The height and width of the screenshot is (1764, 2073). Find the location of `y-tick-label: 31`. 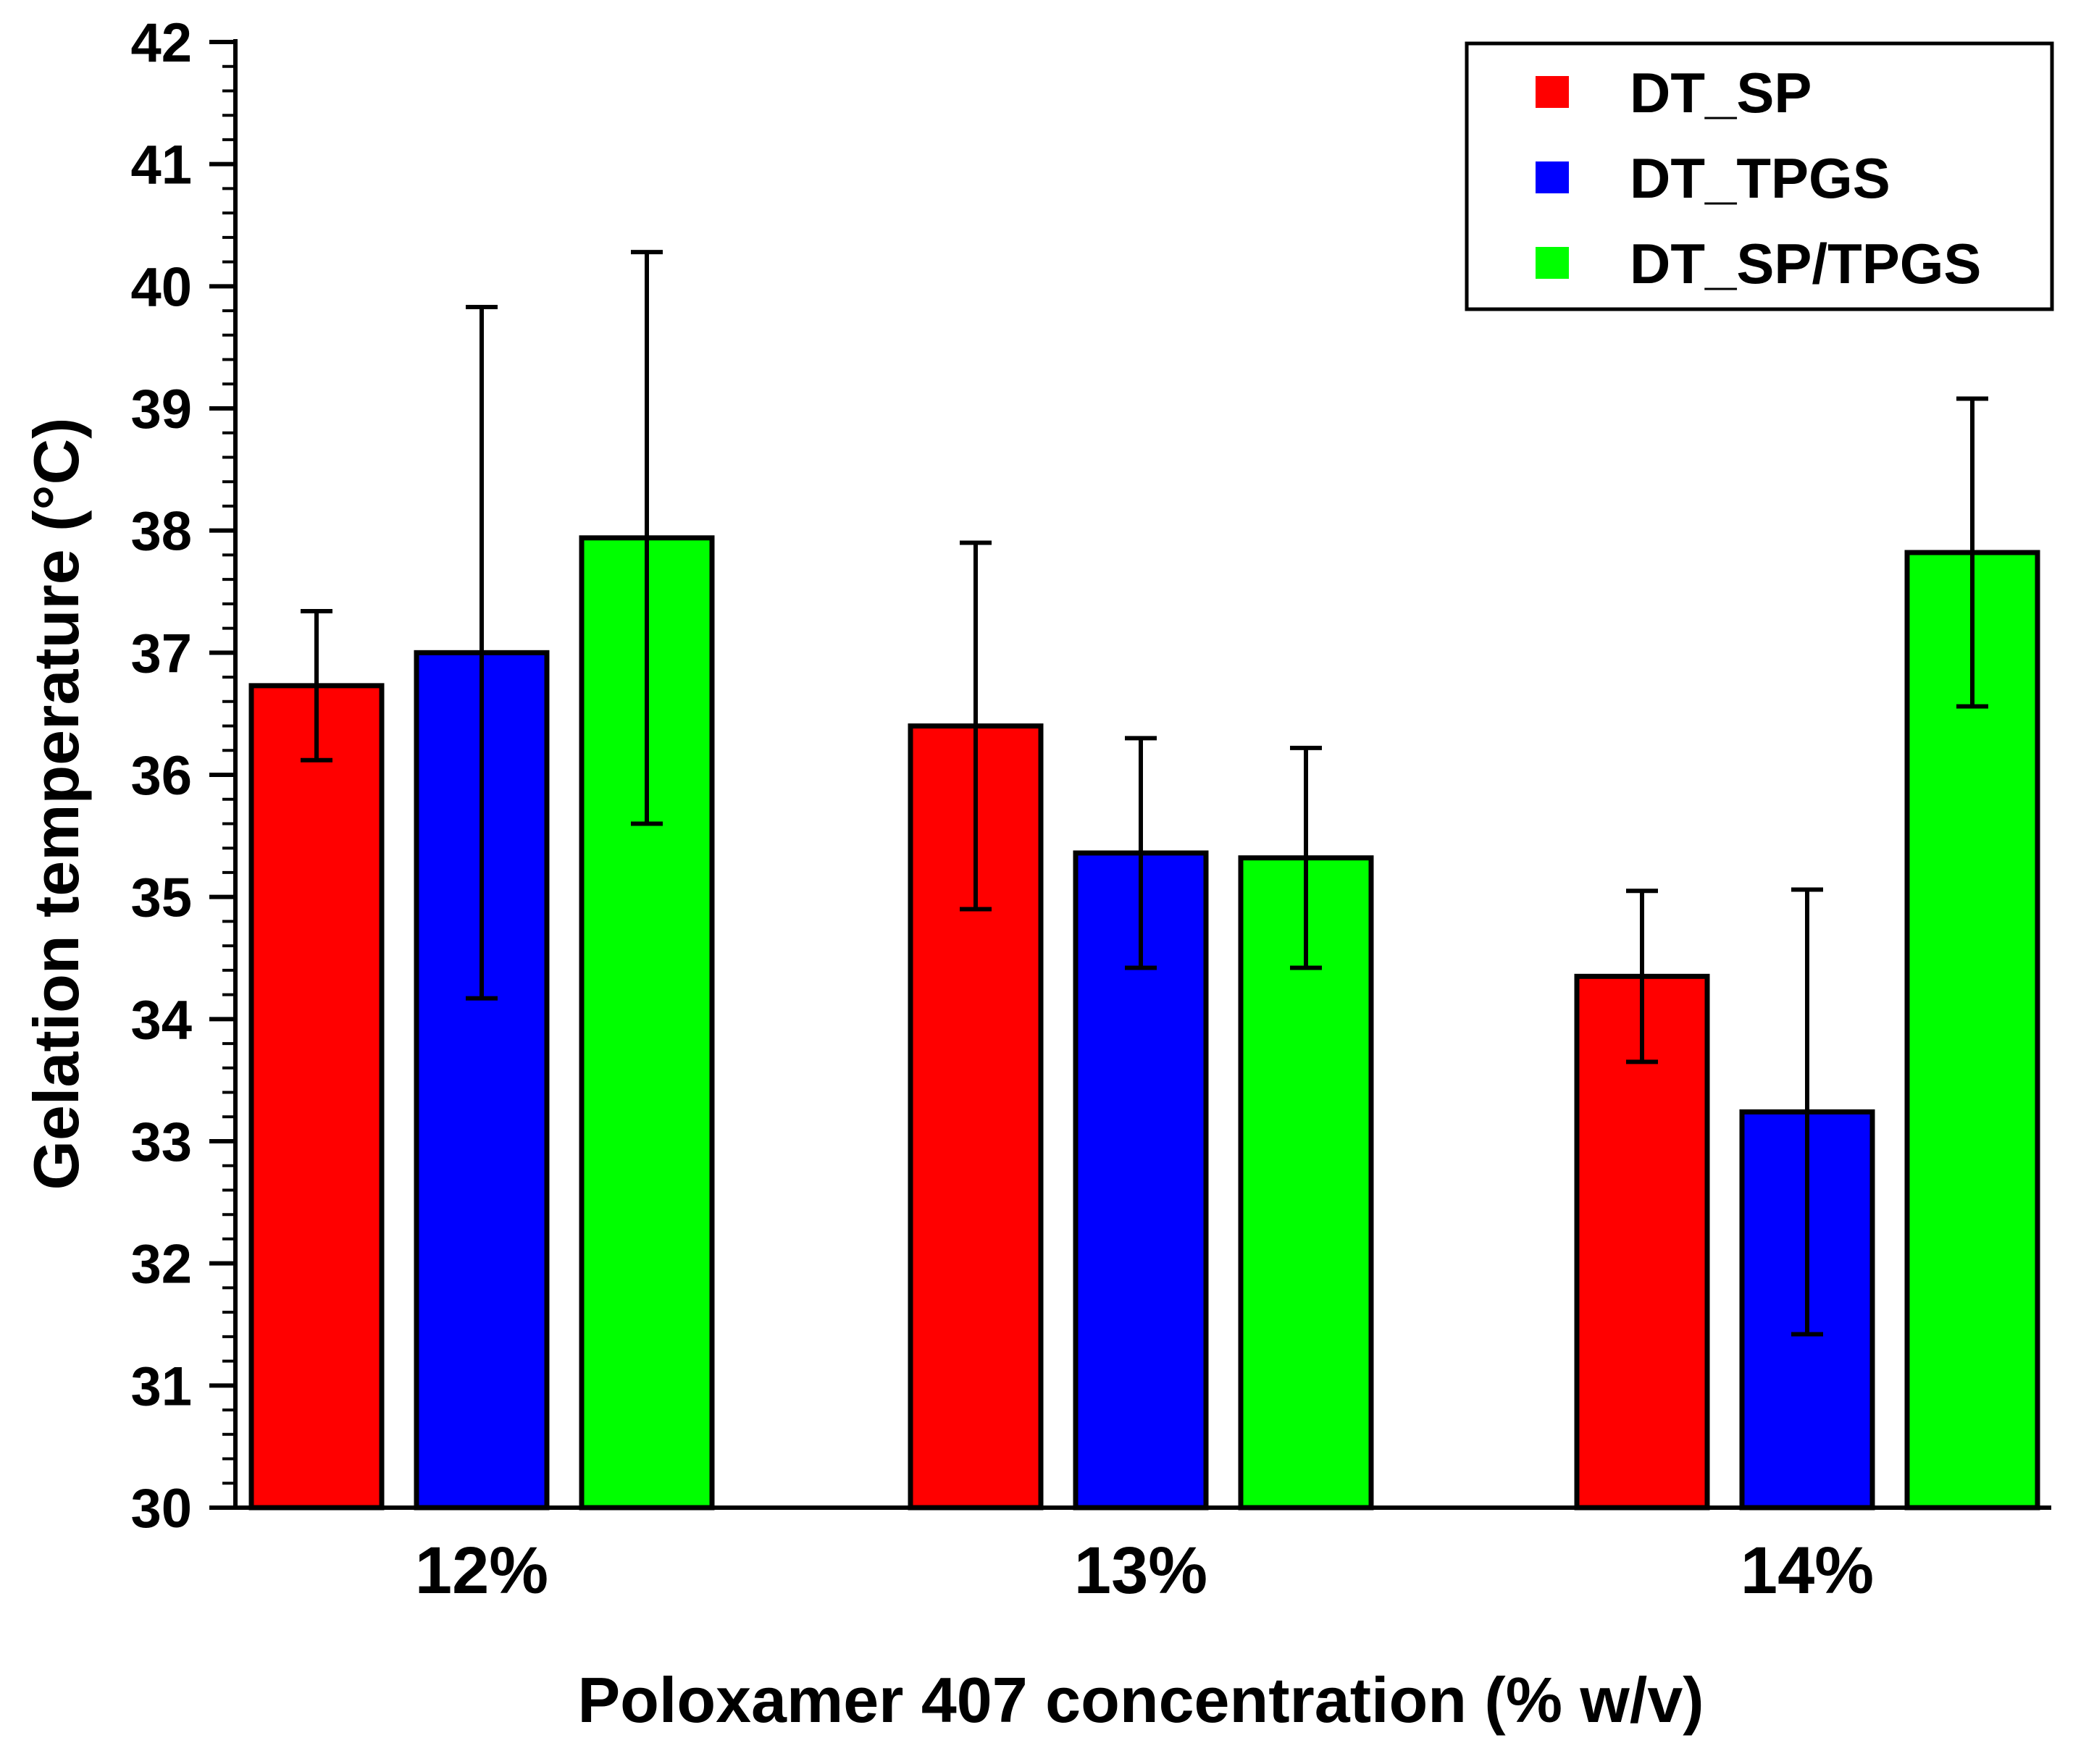

y-tick-label: 31 is located at coordinates (161, 1386).